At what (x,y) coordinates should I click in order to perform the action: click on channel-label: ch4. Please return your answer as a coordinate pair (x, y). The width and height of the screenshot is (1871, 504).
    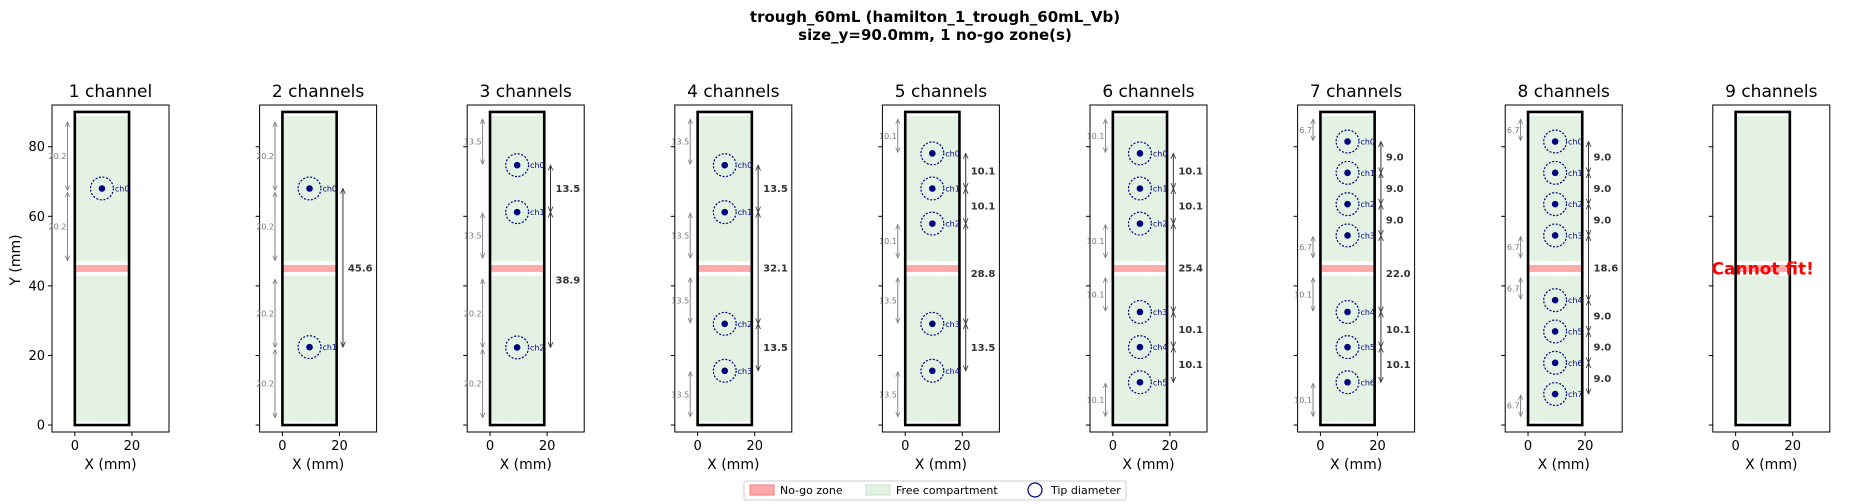
    Looking at the image, I should click on (1160, 347).